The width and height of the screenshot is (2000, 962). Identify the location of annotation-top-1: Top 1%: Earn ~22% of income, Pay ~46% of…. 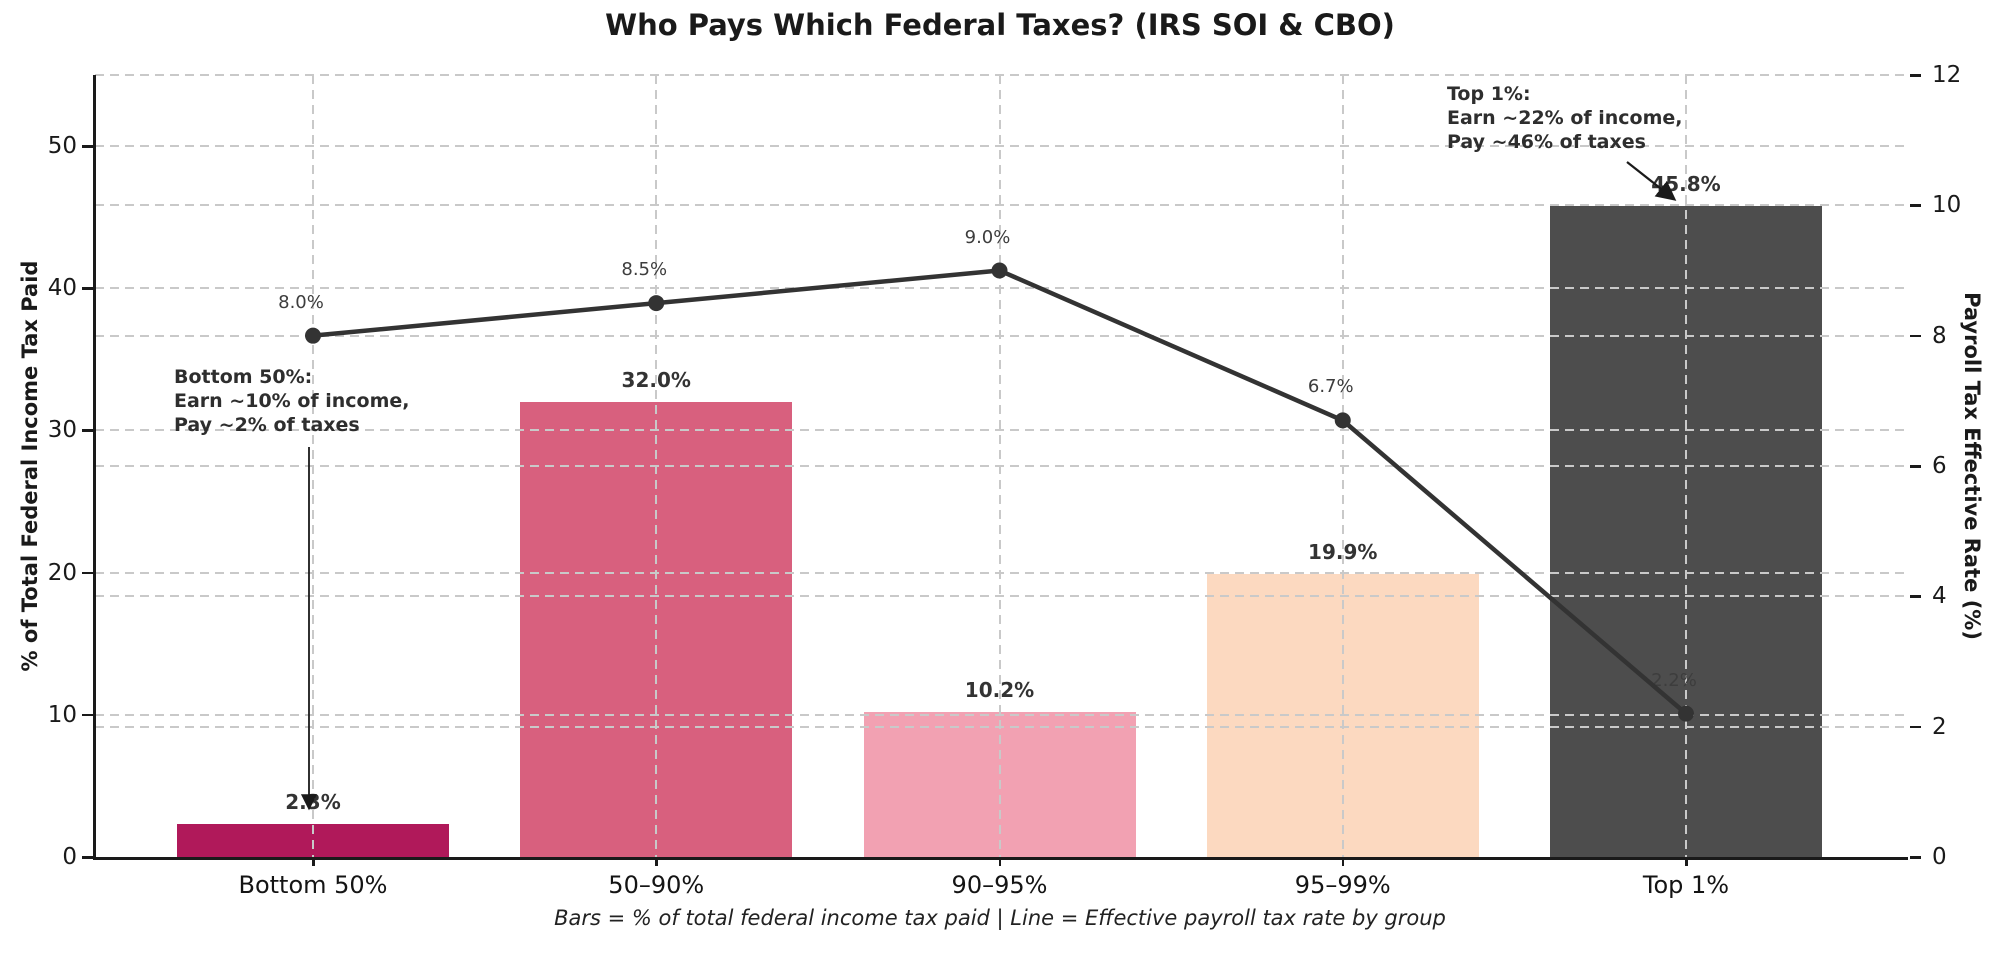
(1565, 118).